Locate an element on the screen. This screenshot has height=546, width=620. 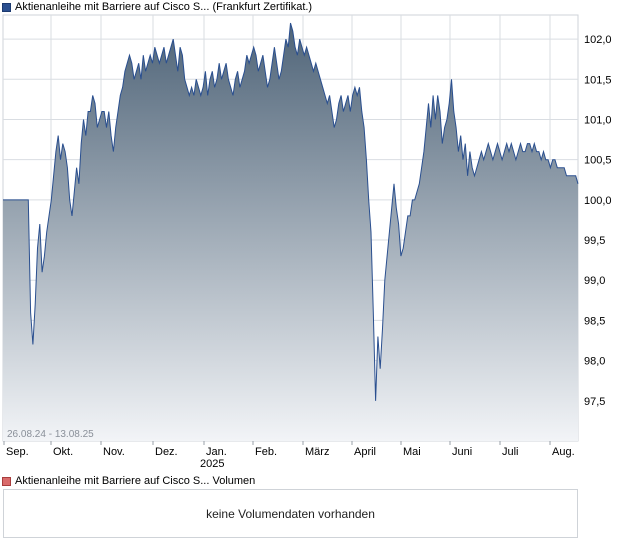
no-volume-message: keine Volumendaten vorhanden is located at coordinates (290, 513).